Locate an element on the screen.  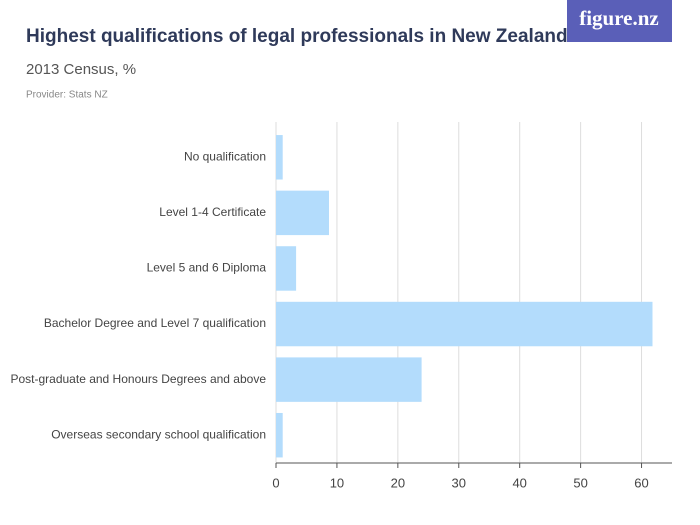
x-tick-label: 50 is located at coordinates (580, 482).